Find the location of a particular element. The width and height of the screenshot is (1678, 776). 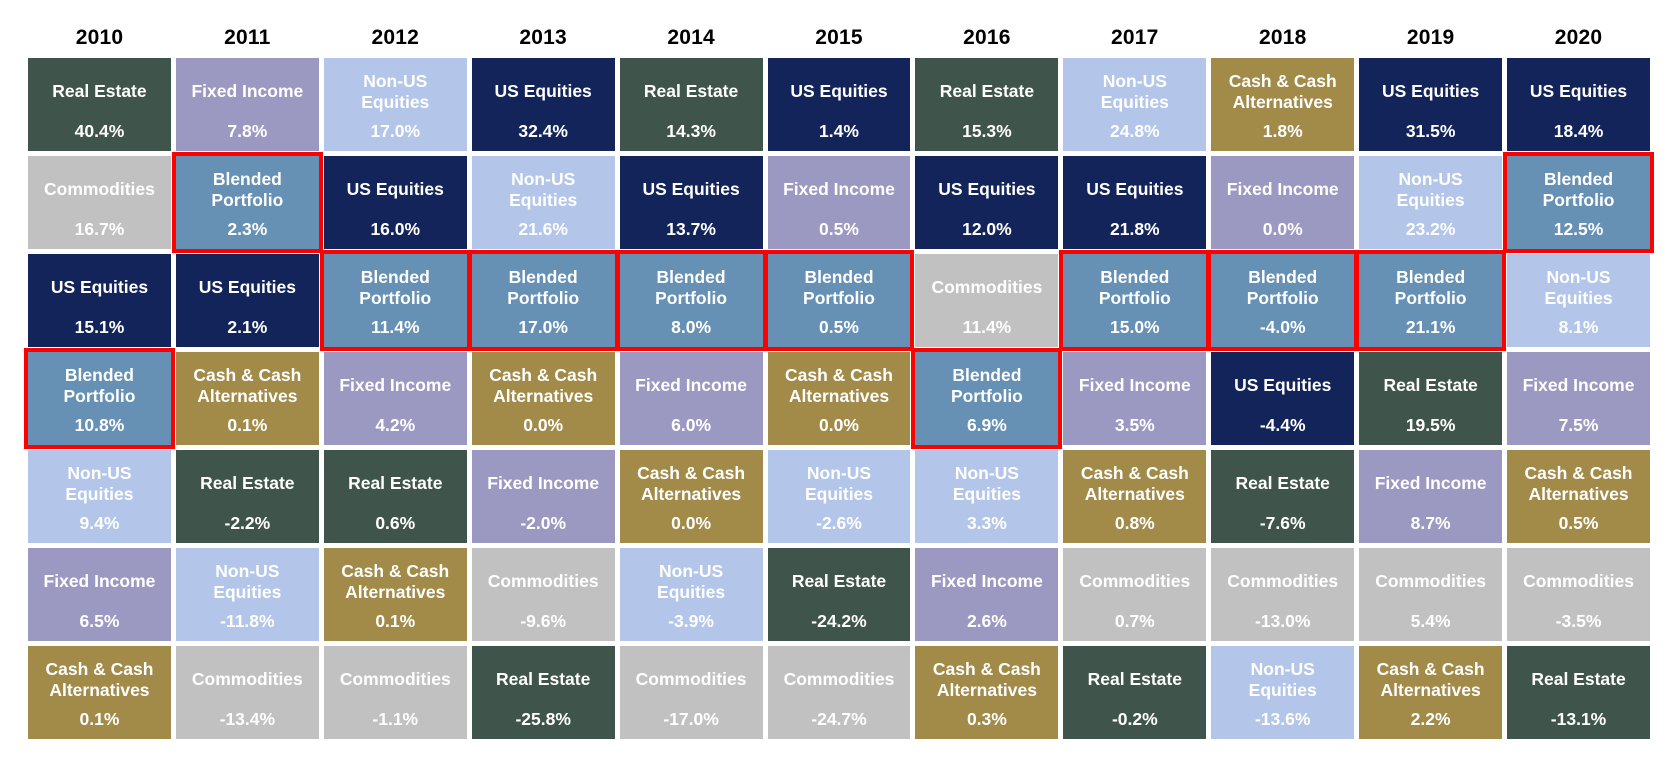

cell-2013-commodities: Commodities -9.6% is located at coordinates (543, 594).